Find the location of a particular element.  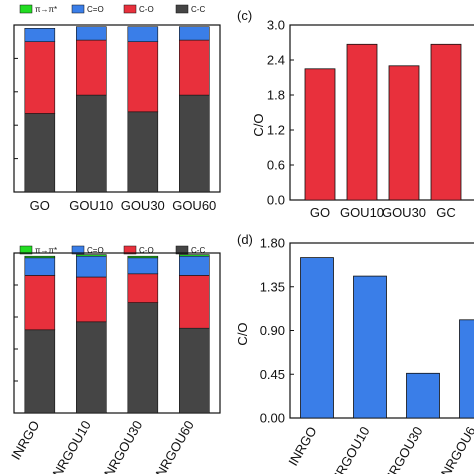

d-y-tick-label: 0.45 is located at coordinates (272, 374).